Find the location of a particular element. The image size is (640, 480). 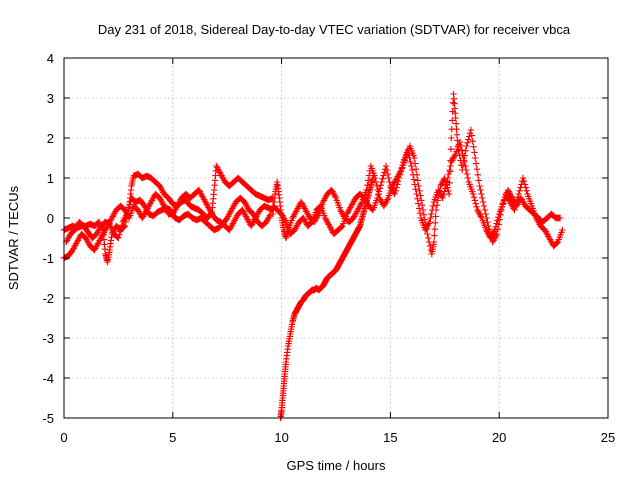

y-axis-label: SDTVAR / TECUs is located at coordinates (13, 237).